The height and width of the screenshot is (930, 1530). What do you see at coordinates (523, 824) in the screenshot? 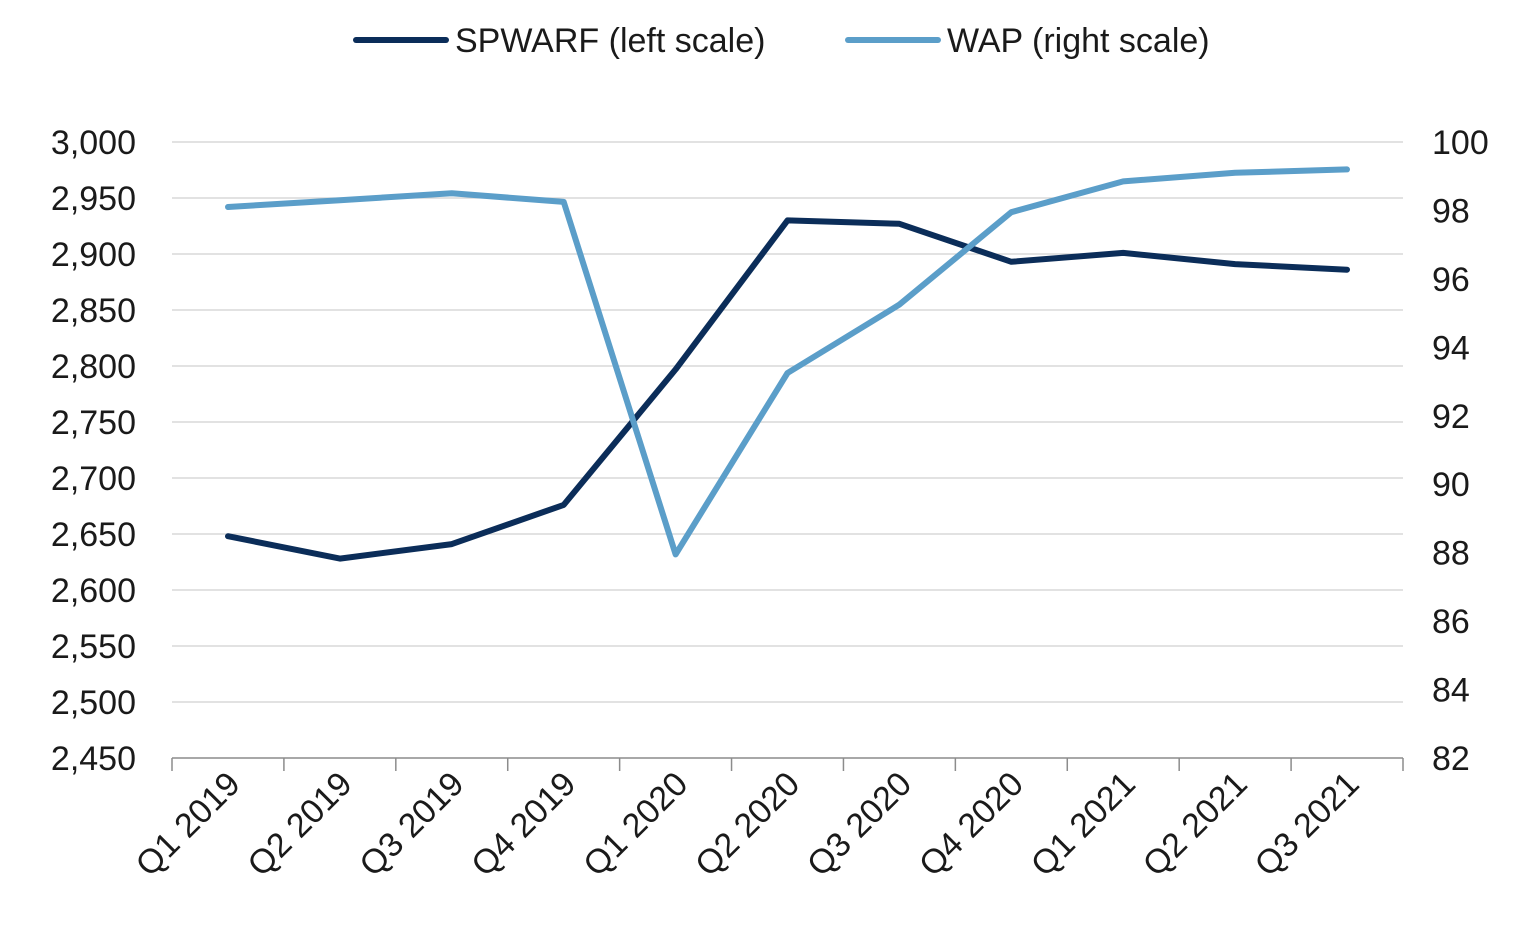
I see `x-tick-label: Q4 2019` at bounding box center [523, 824].